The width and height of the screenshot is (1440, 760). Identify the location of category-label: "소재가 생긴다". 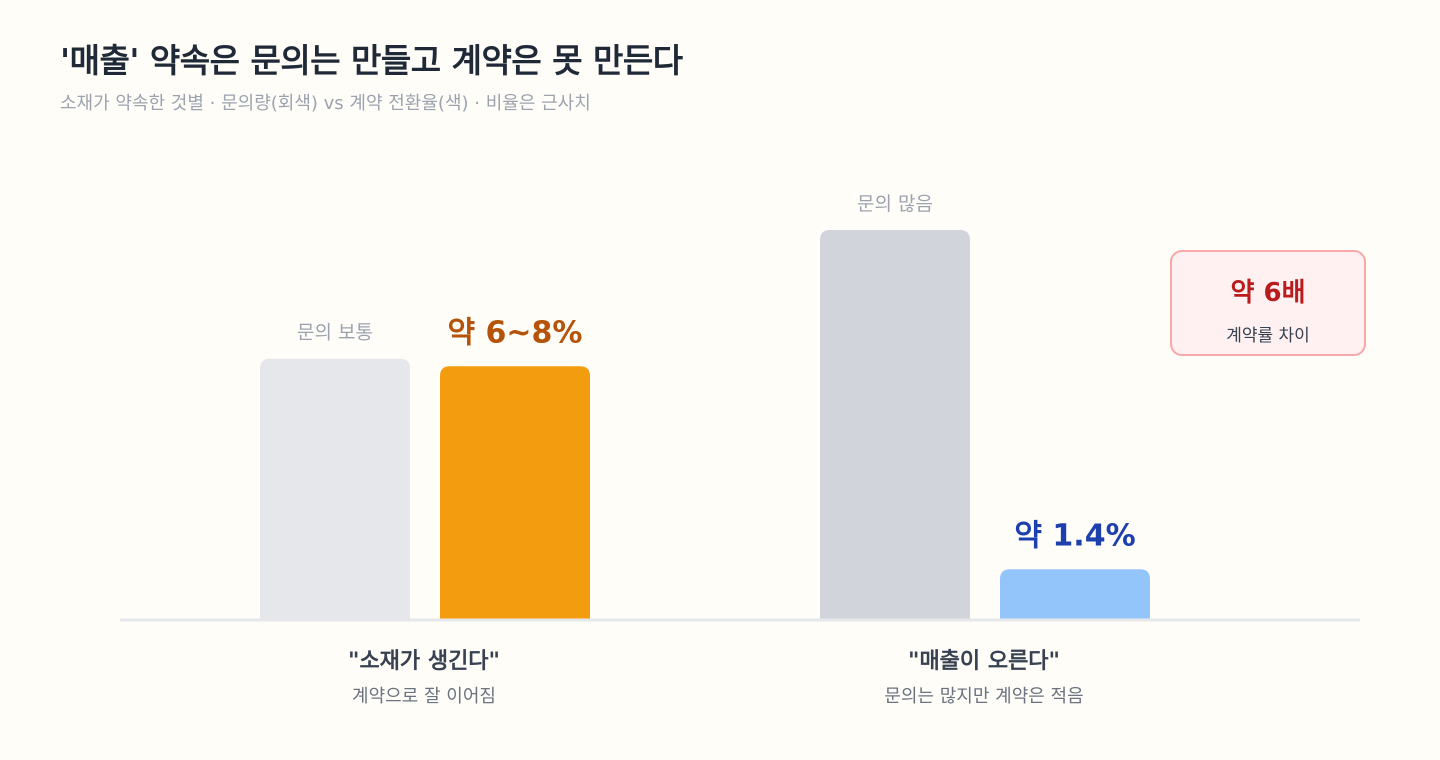
(424, 661).